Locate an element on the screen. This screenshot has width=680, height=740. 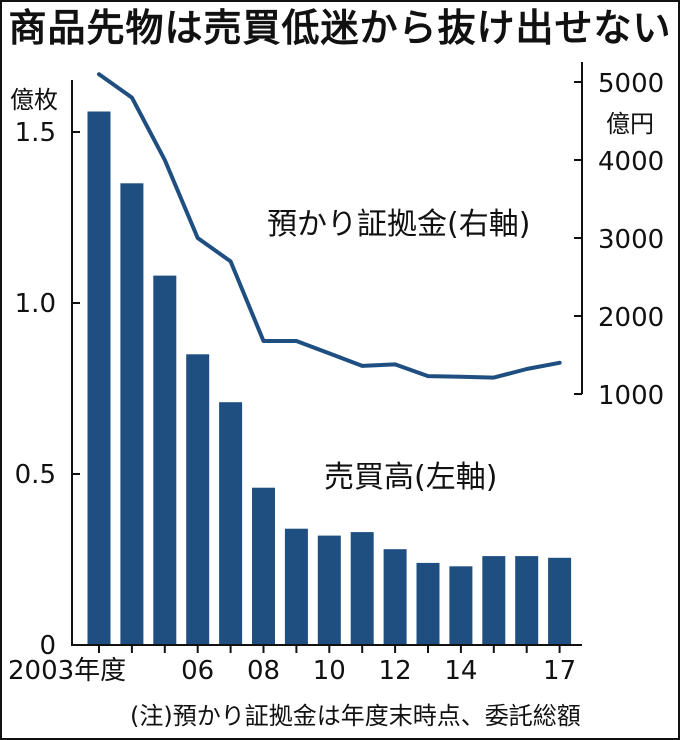
chart-title: 商品先物は売買低迷から抜け出せない is located at coordinates (340, 28).